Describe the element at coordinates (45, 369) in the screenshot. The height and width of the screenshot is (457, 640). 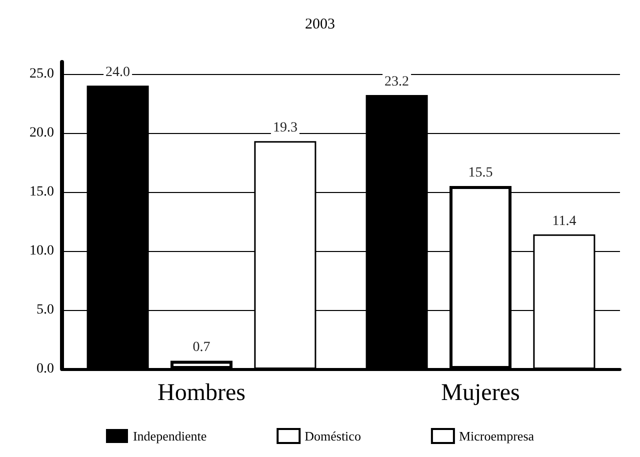
I see `y-tick-label: 0.0` at that location.